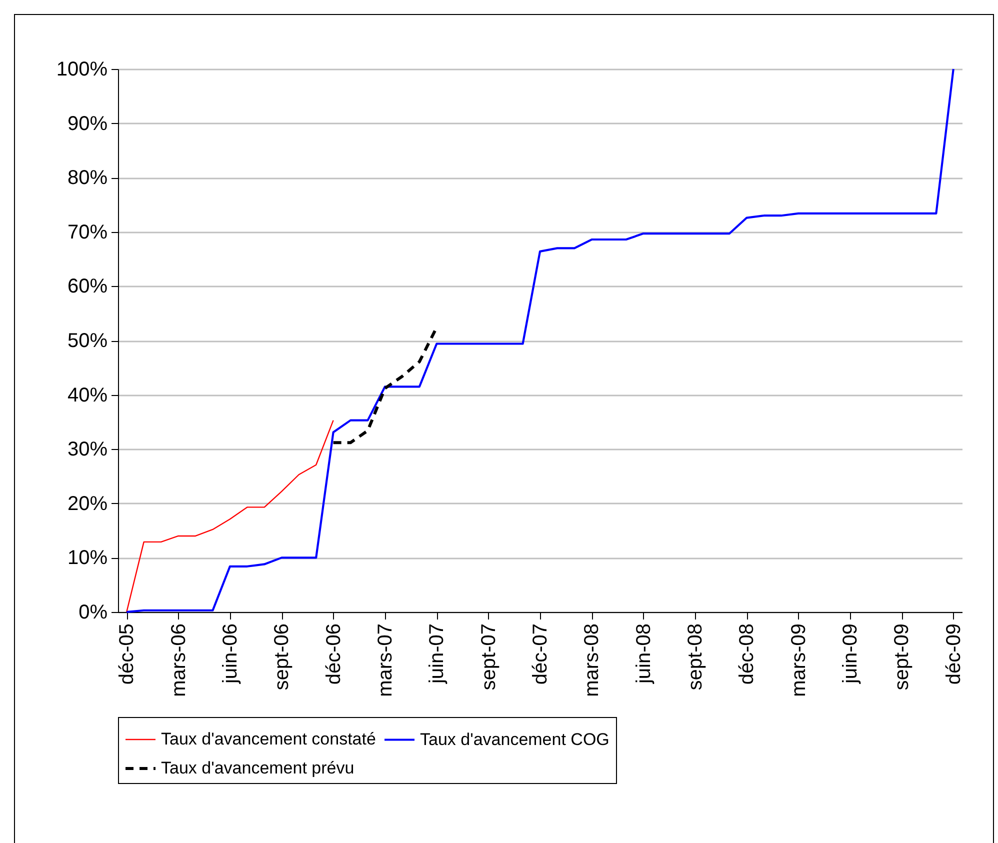 The height and width of the screenshot is (843, 998). What do you see at coordinates (268, 739) in the screenshot?
I see `legend-label: Taux d'avancement constaté` at bounding box center [268, 739].